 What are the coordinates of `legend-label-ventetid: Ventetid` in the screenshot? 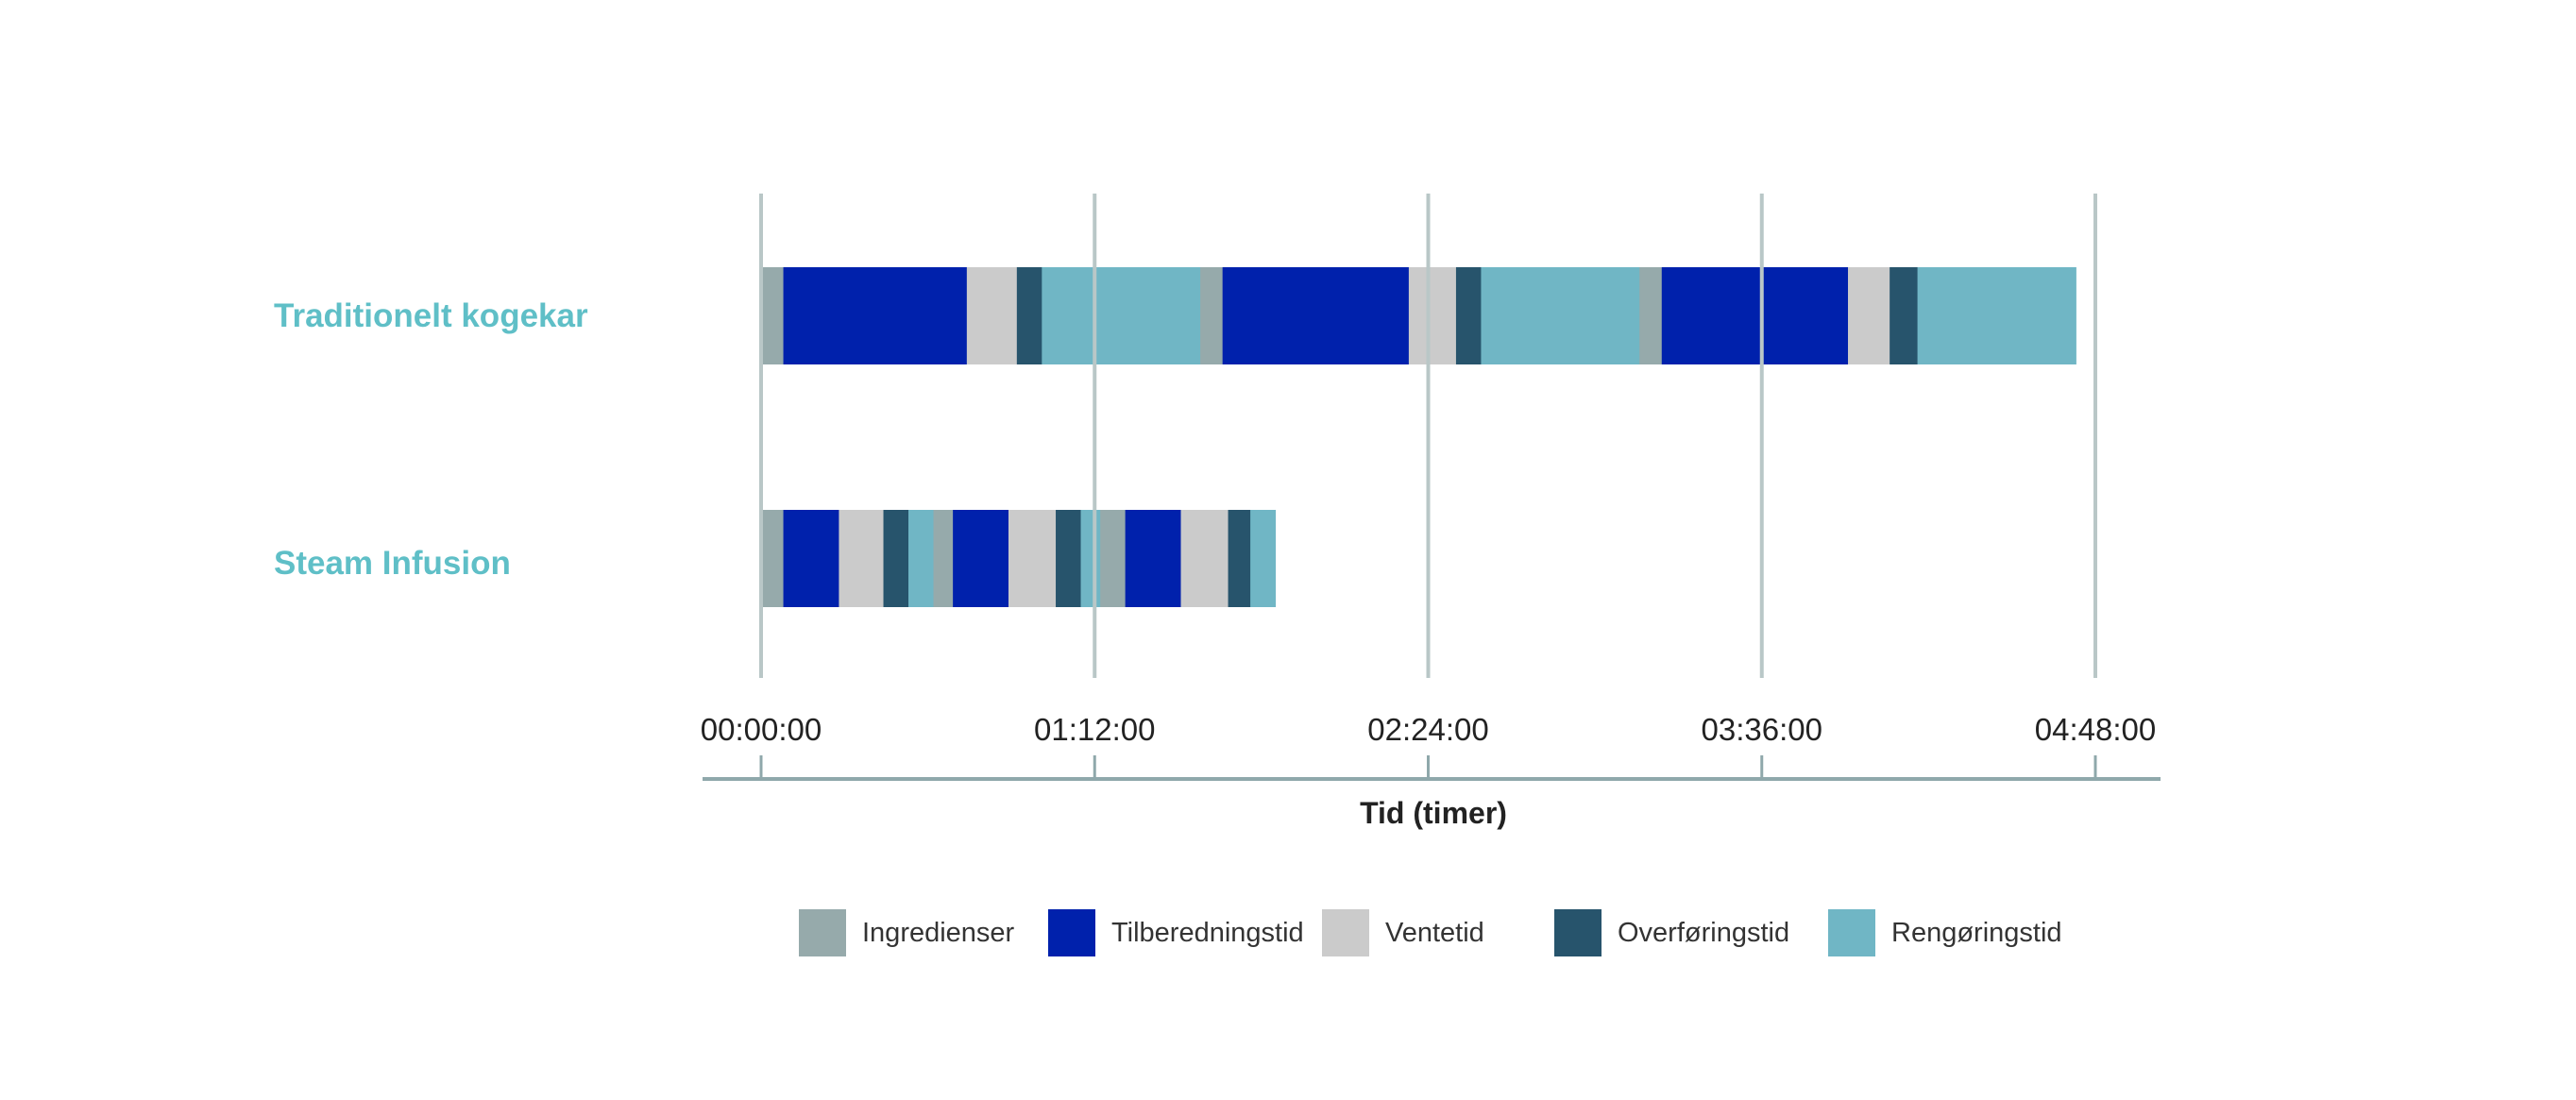 It's located at (1434, 932).